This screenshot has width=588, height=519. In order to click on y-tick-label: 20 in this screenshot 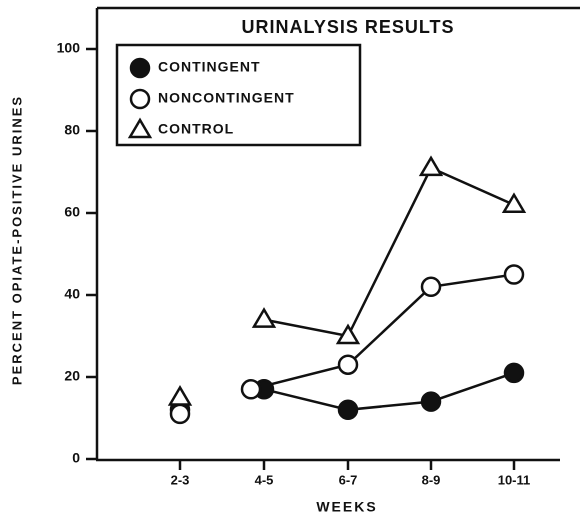, I will do `click(72, 376)`.